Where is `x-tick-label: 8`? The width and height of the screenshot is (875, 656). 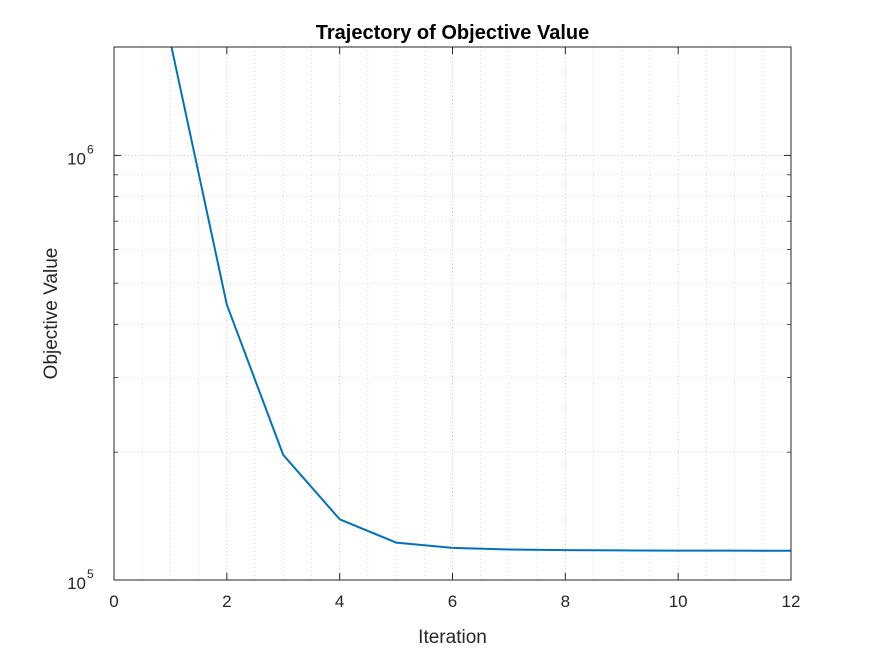
x-tick-label: 8 is located at coordinates (565, 601).